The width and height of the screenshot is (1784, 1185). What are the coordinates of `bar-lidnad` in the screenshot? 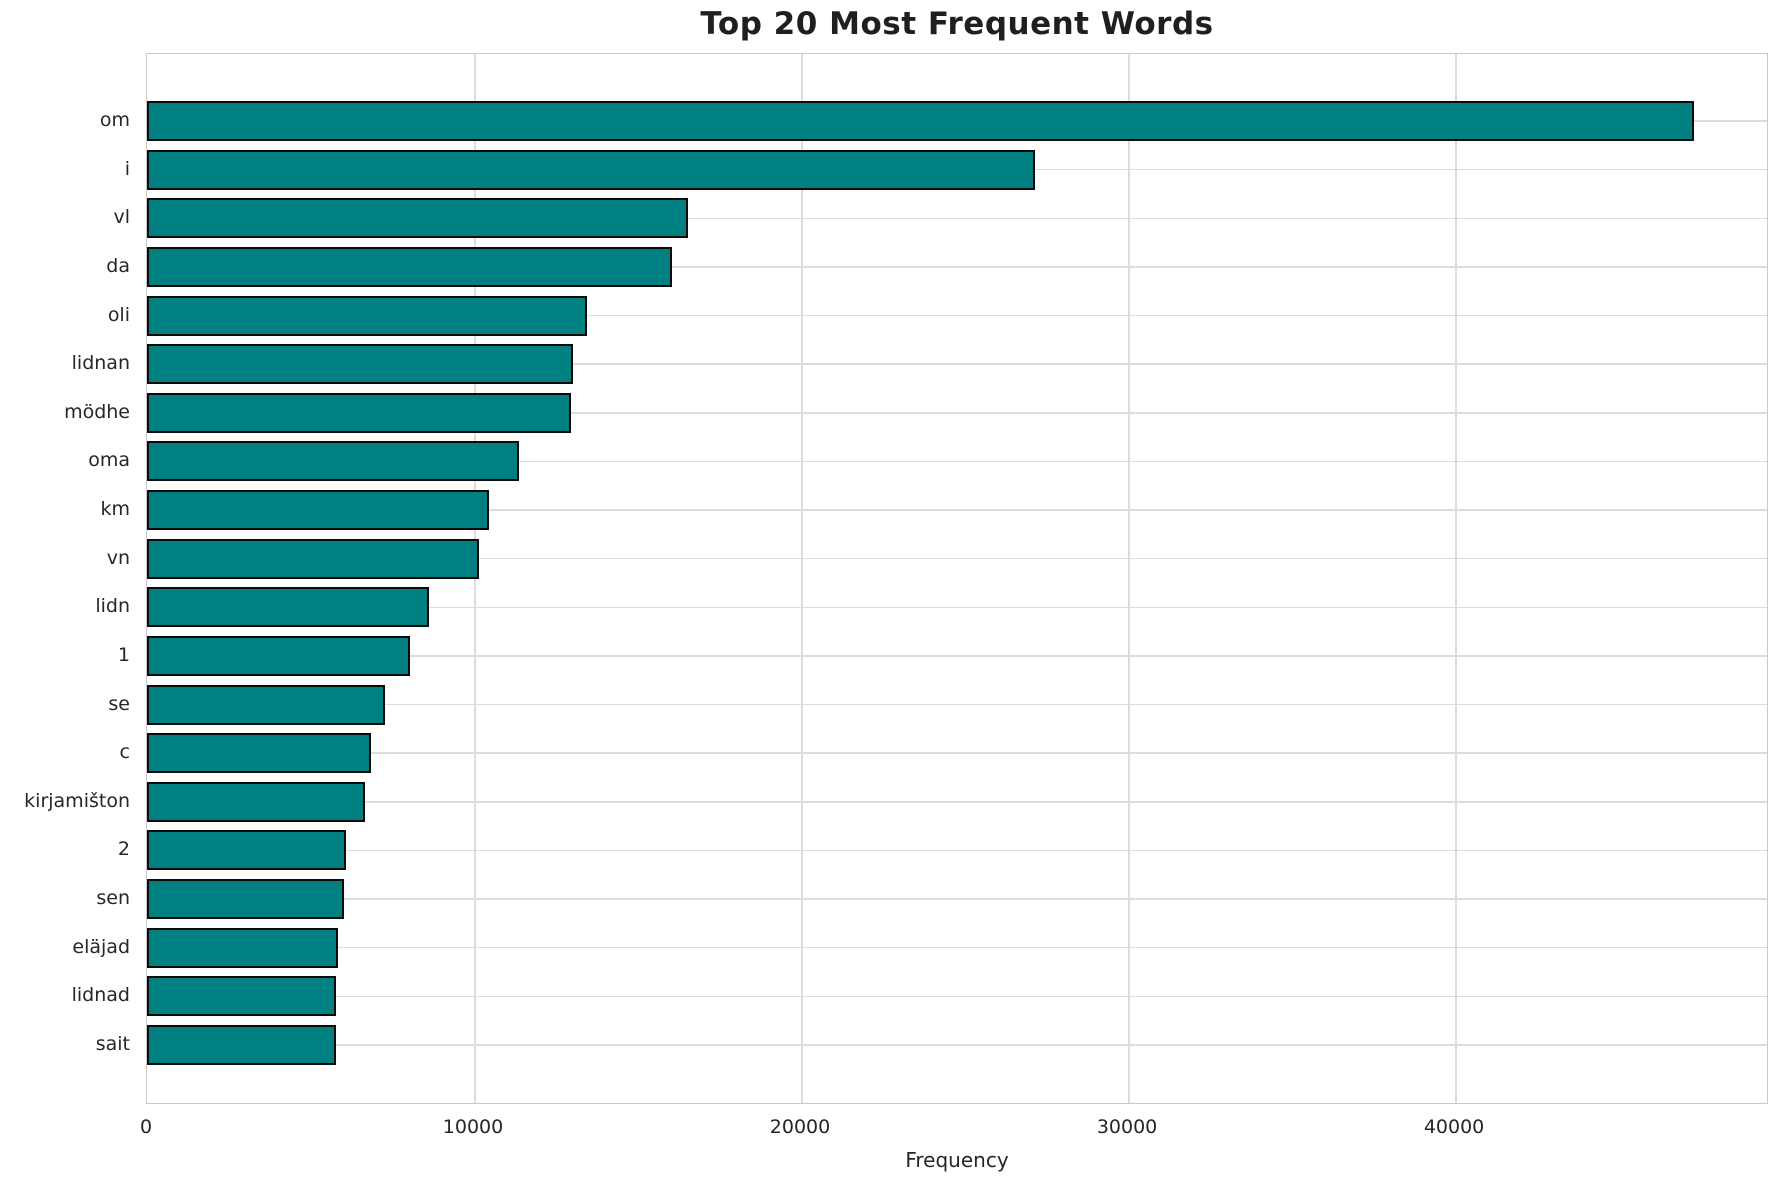 It's located at (242, 996).